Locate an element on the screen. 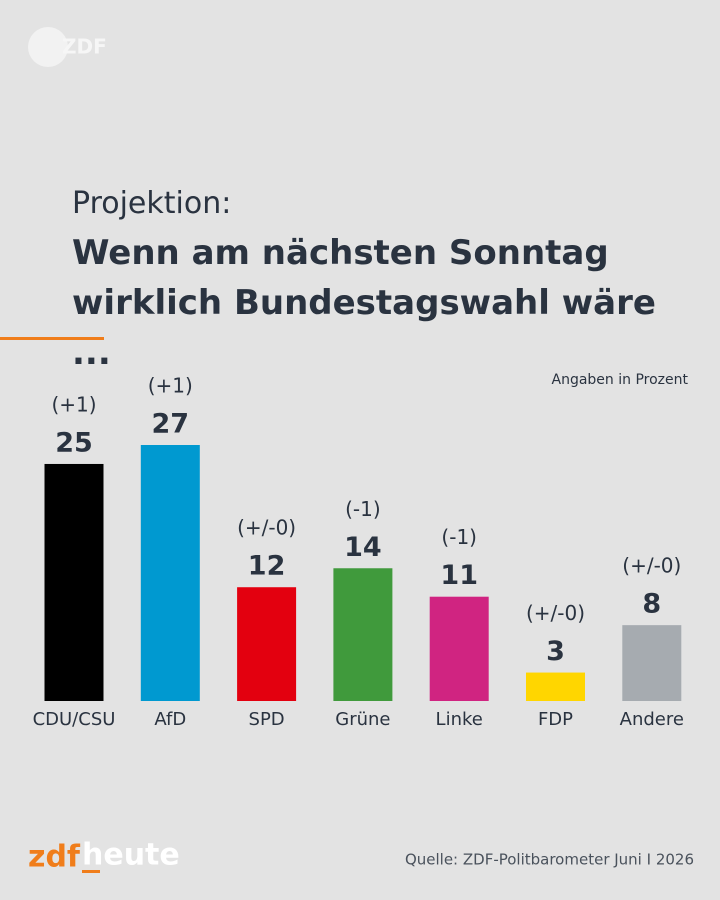  x-tick-label: CDU/CSU is located at coordinates (74, 719).